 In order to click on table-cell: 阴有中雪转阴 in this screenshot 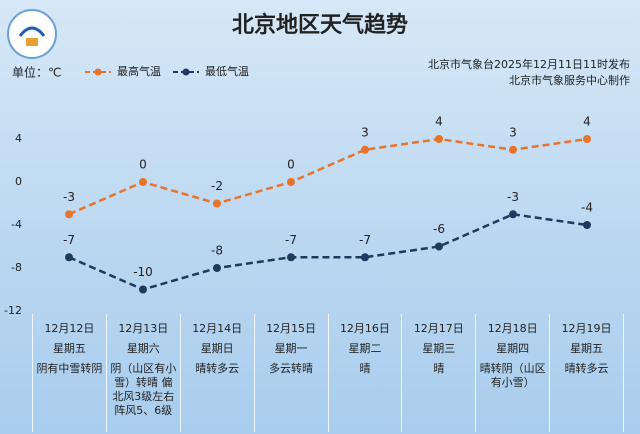, I will do `click(69, 368)`.